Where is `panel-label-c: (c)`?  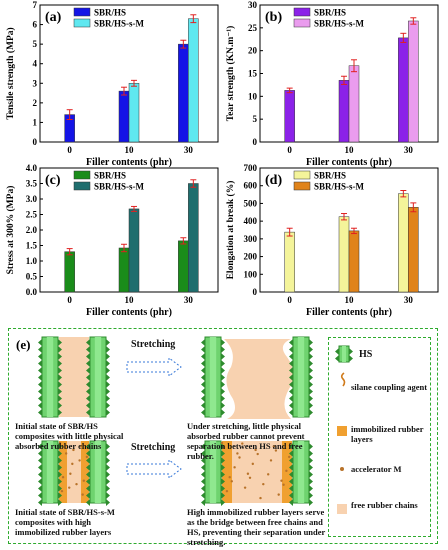
panel-label-c: (c) is located at coordinates (53, 180).